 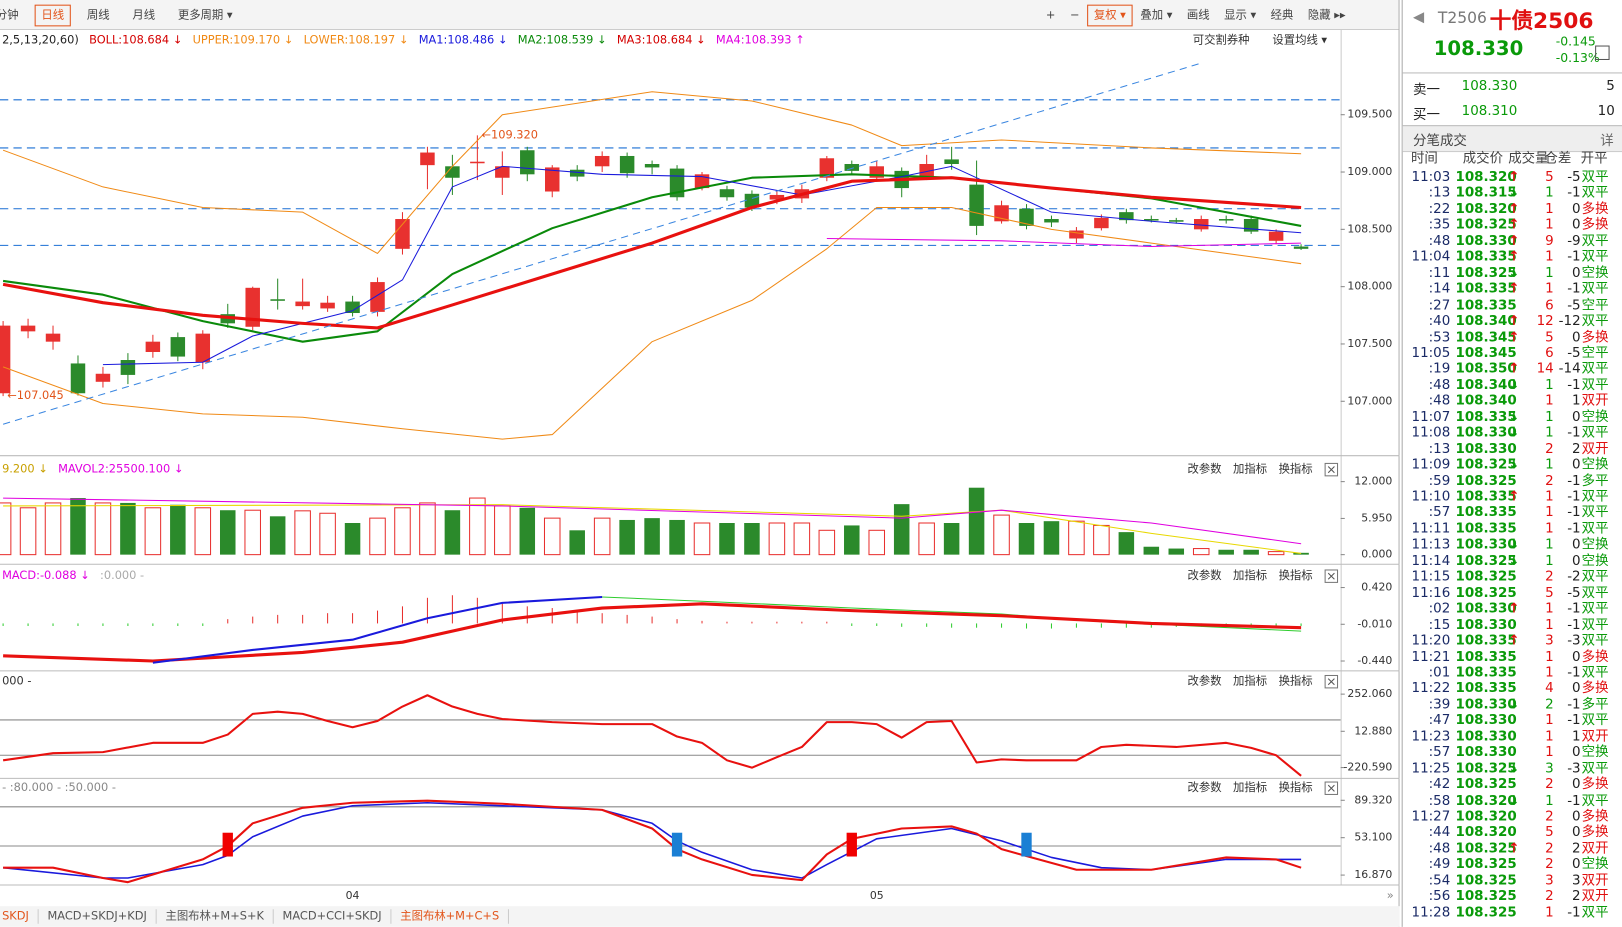 I want to click on ask-volume: 5, so click(x=1610, y=86).